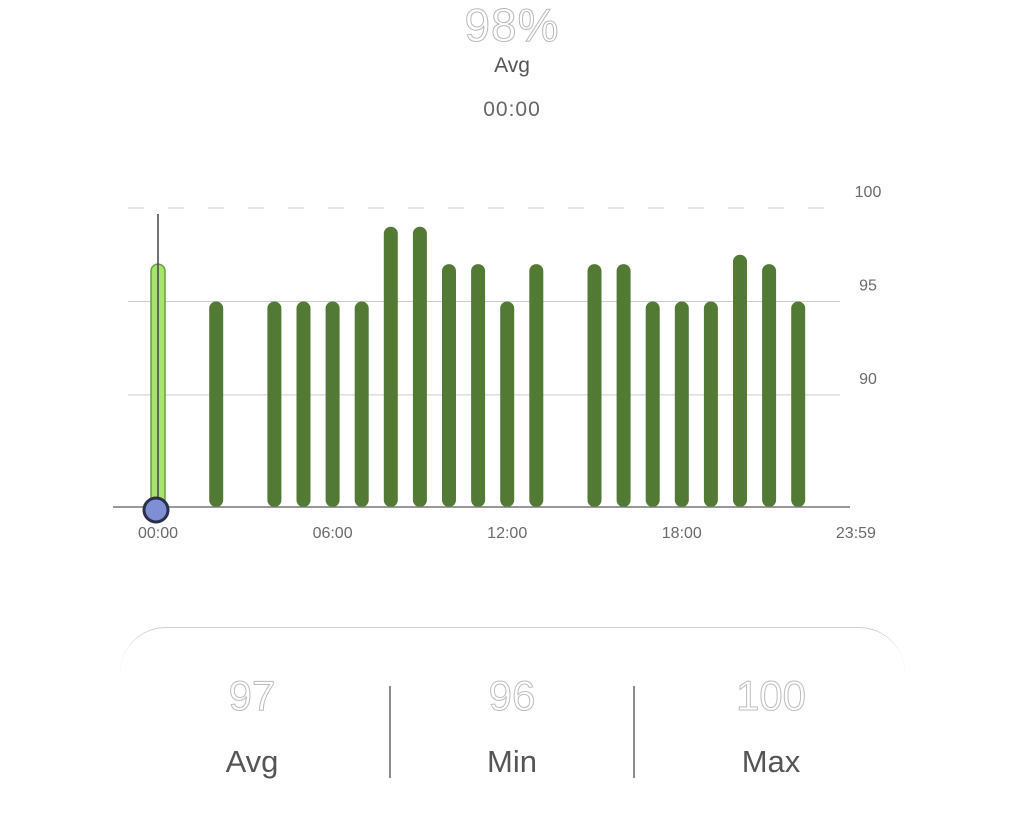 The width and height of the screenshot is (1024, 818). What do you see at coordinates (252, 726) in the screenshot?
I see `stat-avg: 97 Avg` at bounding box center [252, 726].